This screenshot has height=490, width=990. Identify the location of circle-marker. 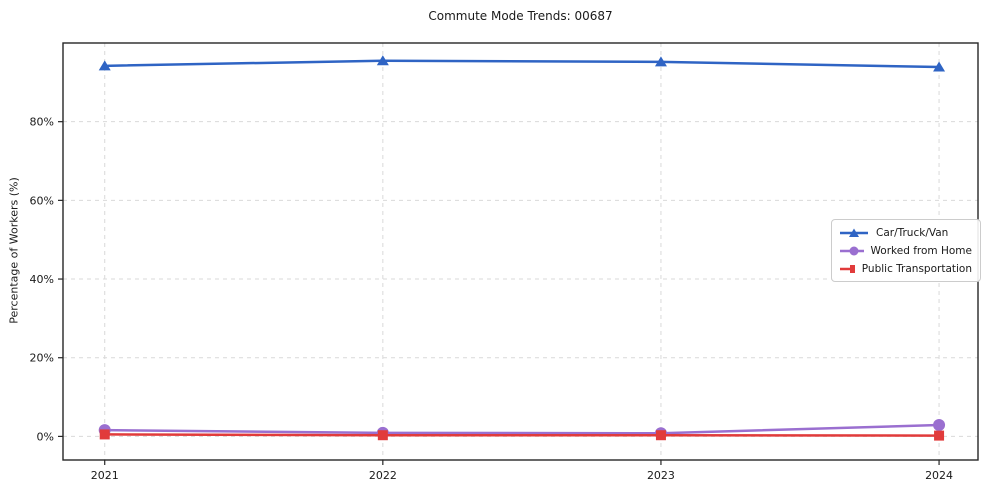
(939, 424).